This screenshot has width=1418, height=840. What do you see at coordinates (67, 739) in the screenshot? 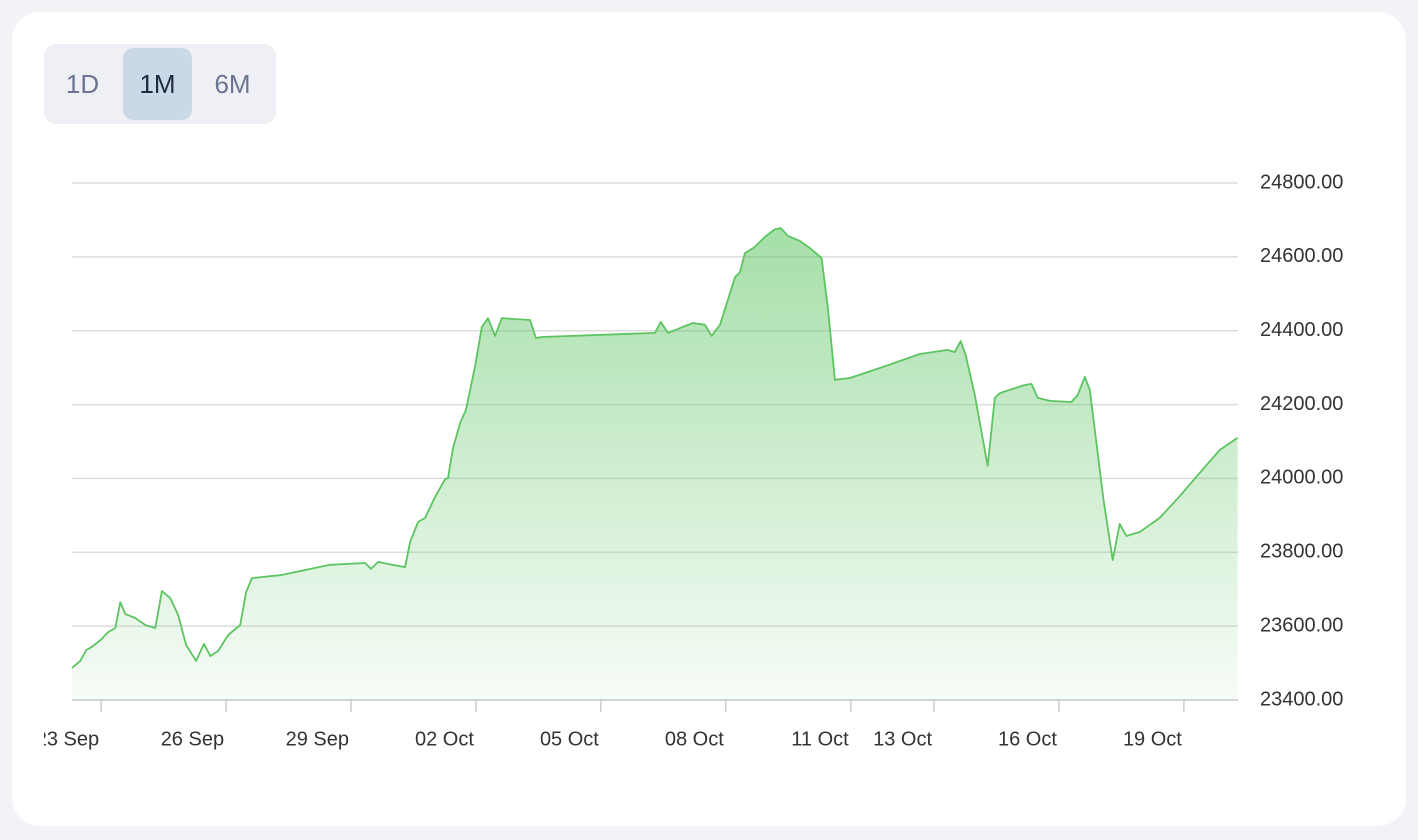
I see `x-tick-label: 23 Sep` at bounding box center [67, 739].